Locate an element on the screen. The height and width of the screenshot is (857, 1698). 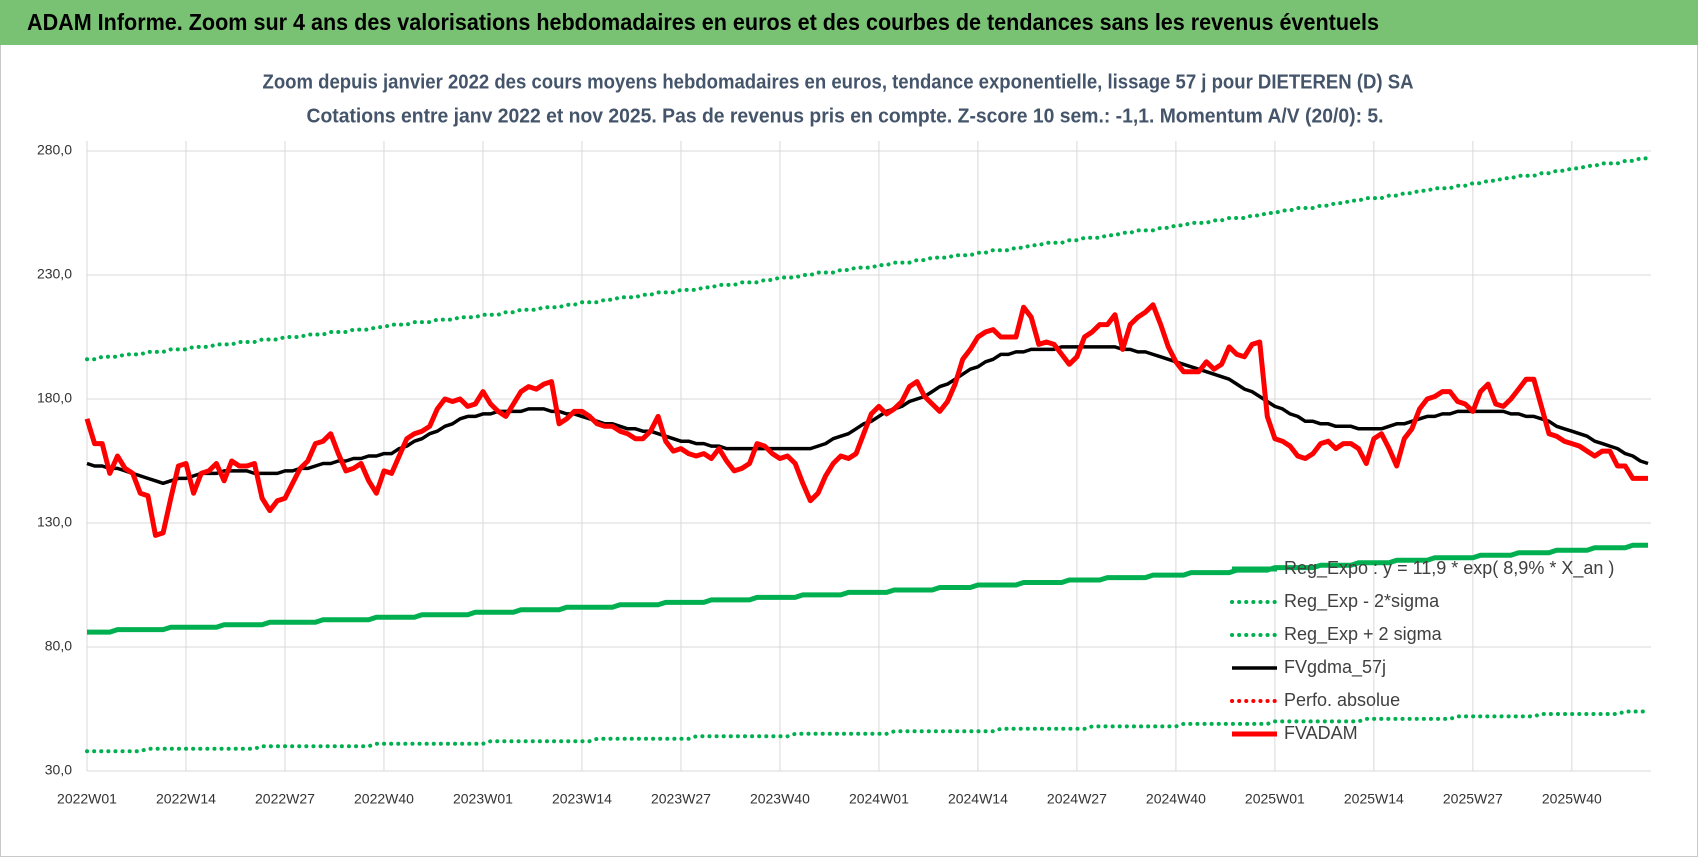
header-bar is located at coordinates (849, 22).